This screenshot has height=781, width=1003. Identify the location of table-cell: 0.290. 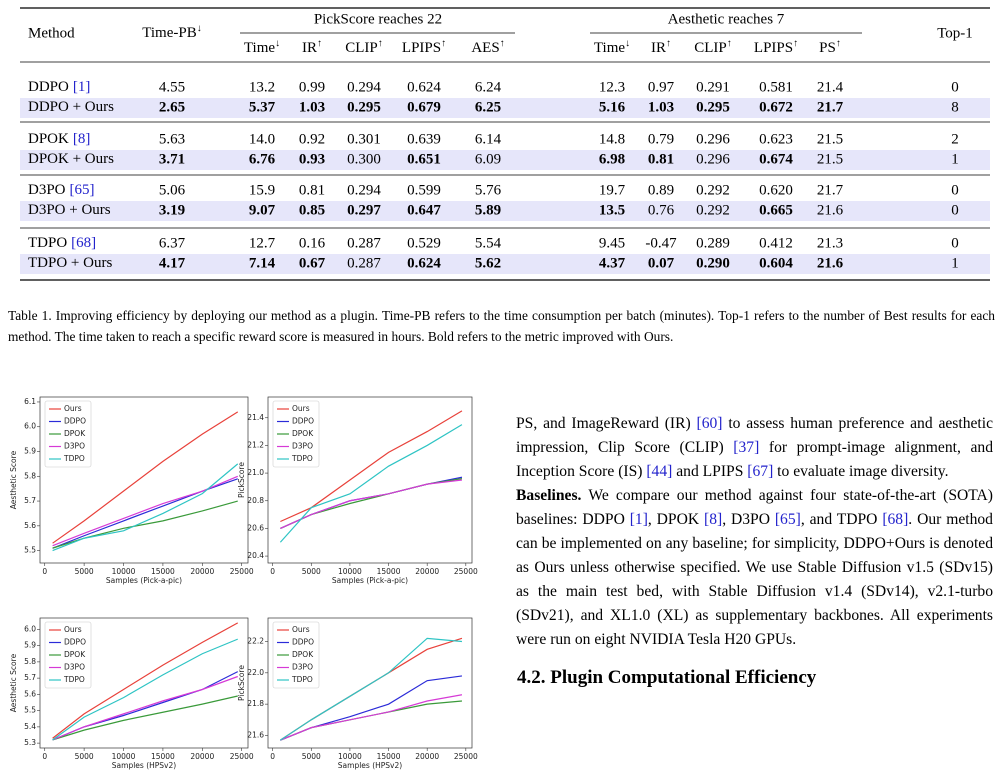
(713, 263).